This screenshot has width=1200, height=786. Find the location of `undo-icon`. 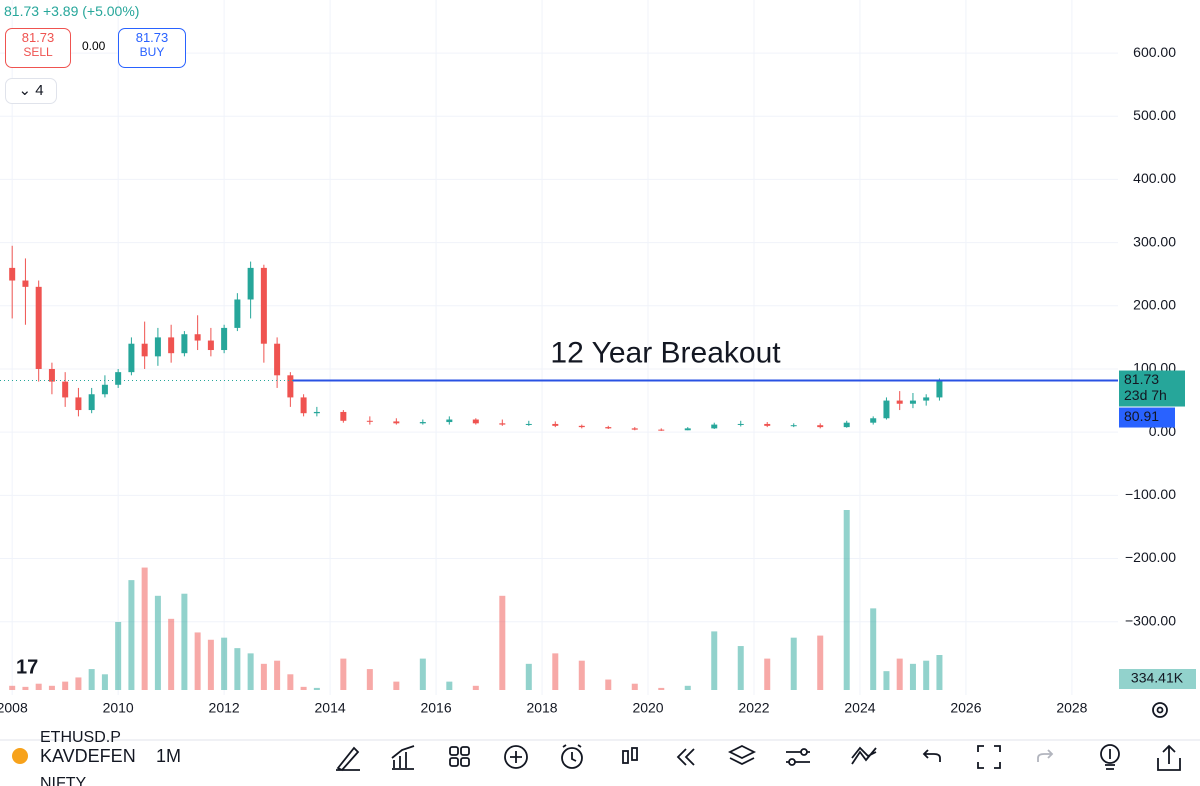

undo-icon is located at coordinates (931, 755).